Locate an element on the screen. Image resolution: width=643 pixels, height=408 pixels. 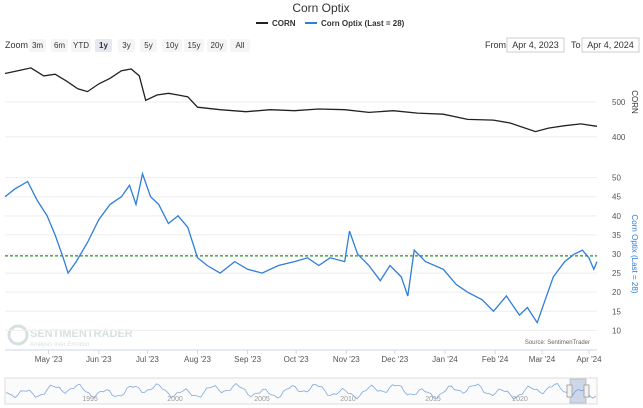
x-tick-label: Feb '24 is located at coordinates (495, 359).